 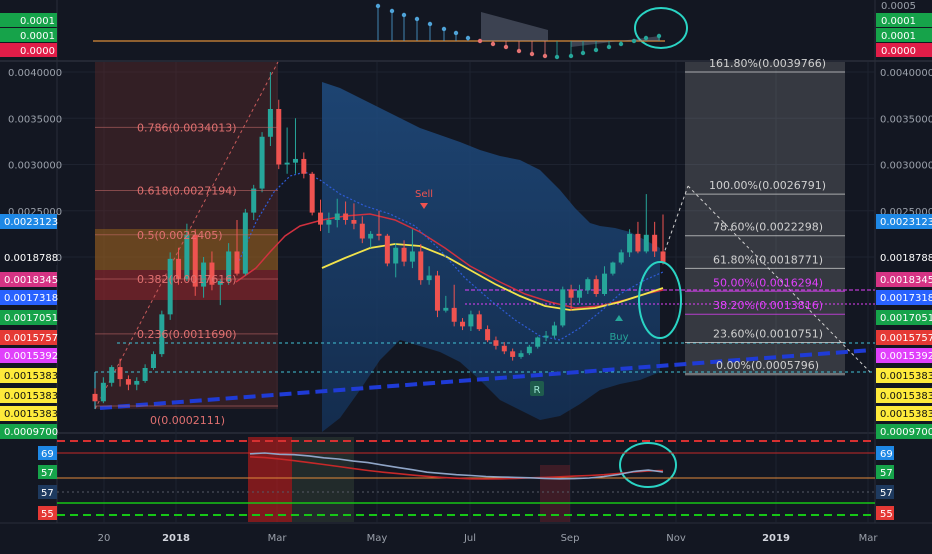 What do you see at coordinates (767, 63) in the screenshot?
I see `fib-right-level-label: 161.80%(0.0039766)` at bounding box center [767, 63].